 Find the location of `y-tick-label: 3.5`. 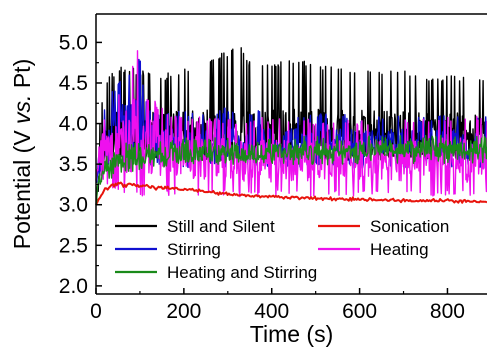

y-tick-label: 3.5 is located at coordinates (73, 164).